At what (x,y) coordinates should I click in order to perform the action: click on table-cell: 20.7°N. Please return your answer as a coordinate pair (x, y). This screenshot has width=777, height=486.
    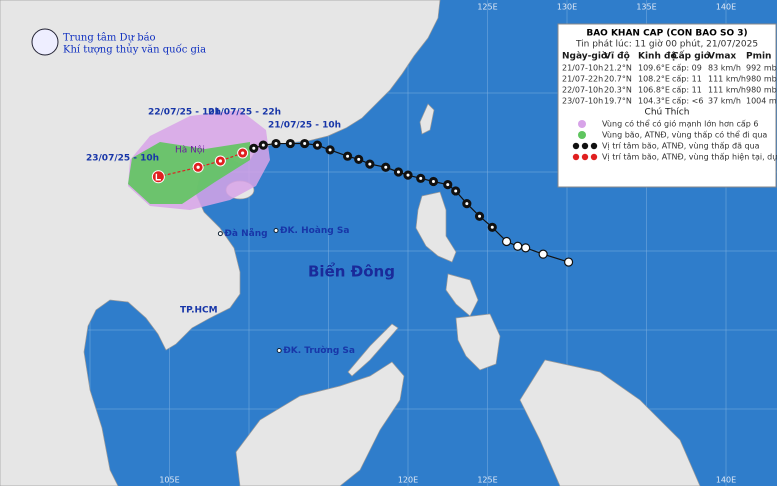
    Looking at the image, I should click on (618, 79).